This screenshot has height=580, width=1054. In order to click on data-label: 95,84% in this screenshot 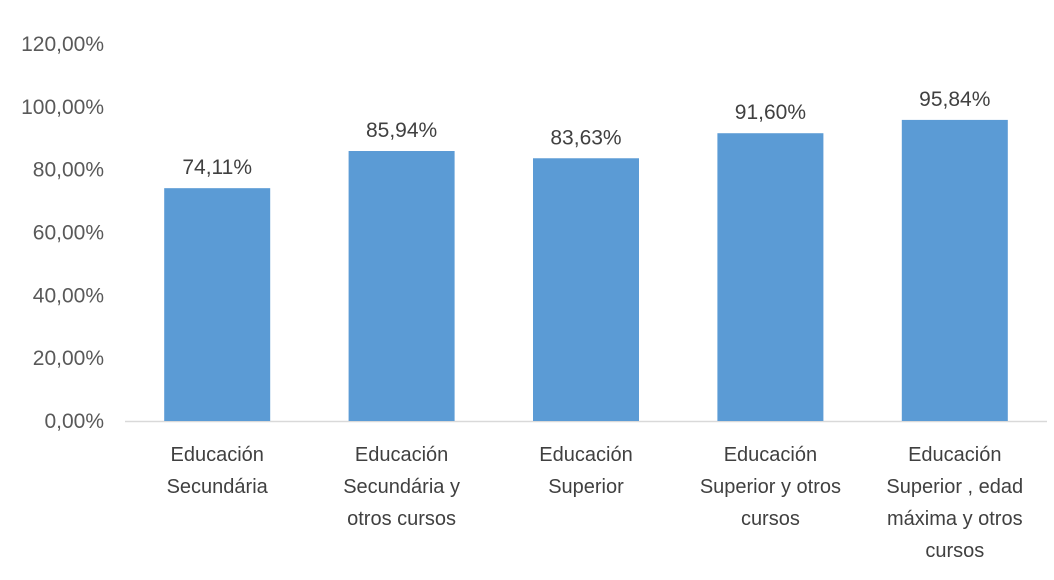, I will do `click(954, 99)`.